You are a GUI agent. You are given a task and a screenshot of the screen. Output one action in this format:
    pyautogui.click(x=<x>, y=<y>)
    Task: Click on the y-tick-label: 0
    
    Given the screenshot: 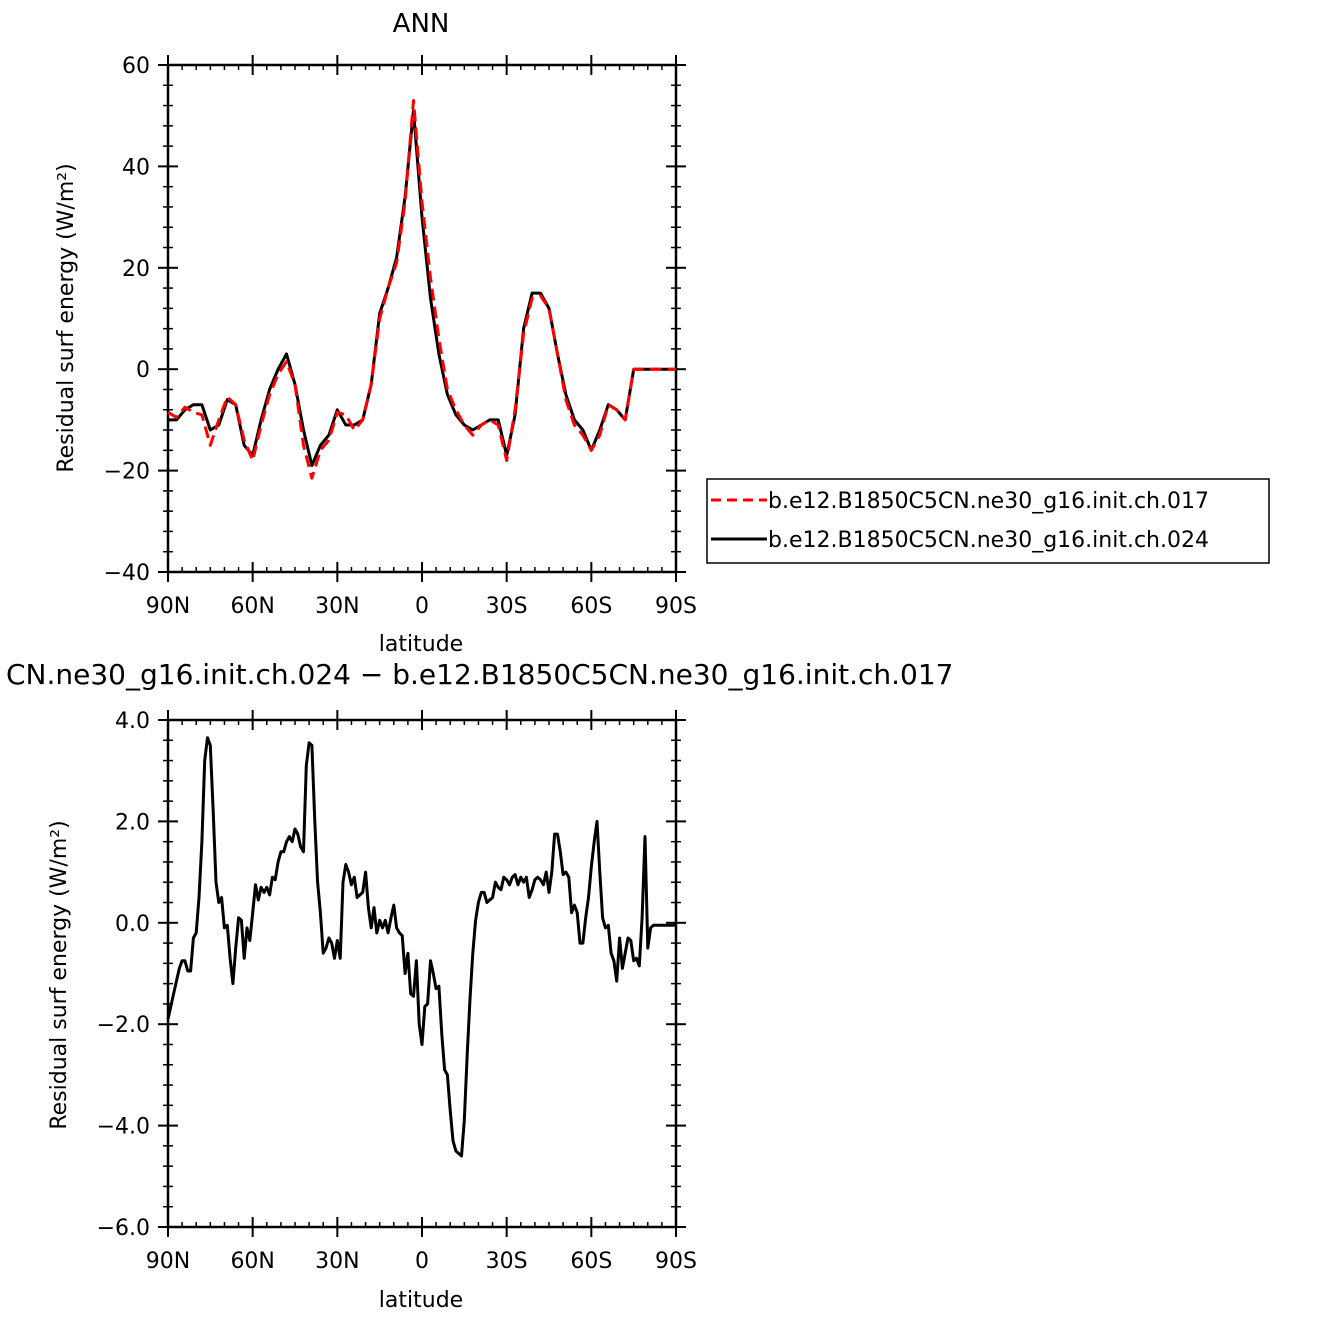 What is the action you would take?
    pyautogui.click(x=143, y=370)
    